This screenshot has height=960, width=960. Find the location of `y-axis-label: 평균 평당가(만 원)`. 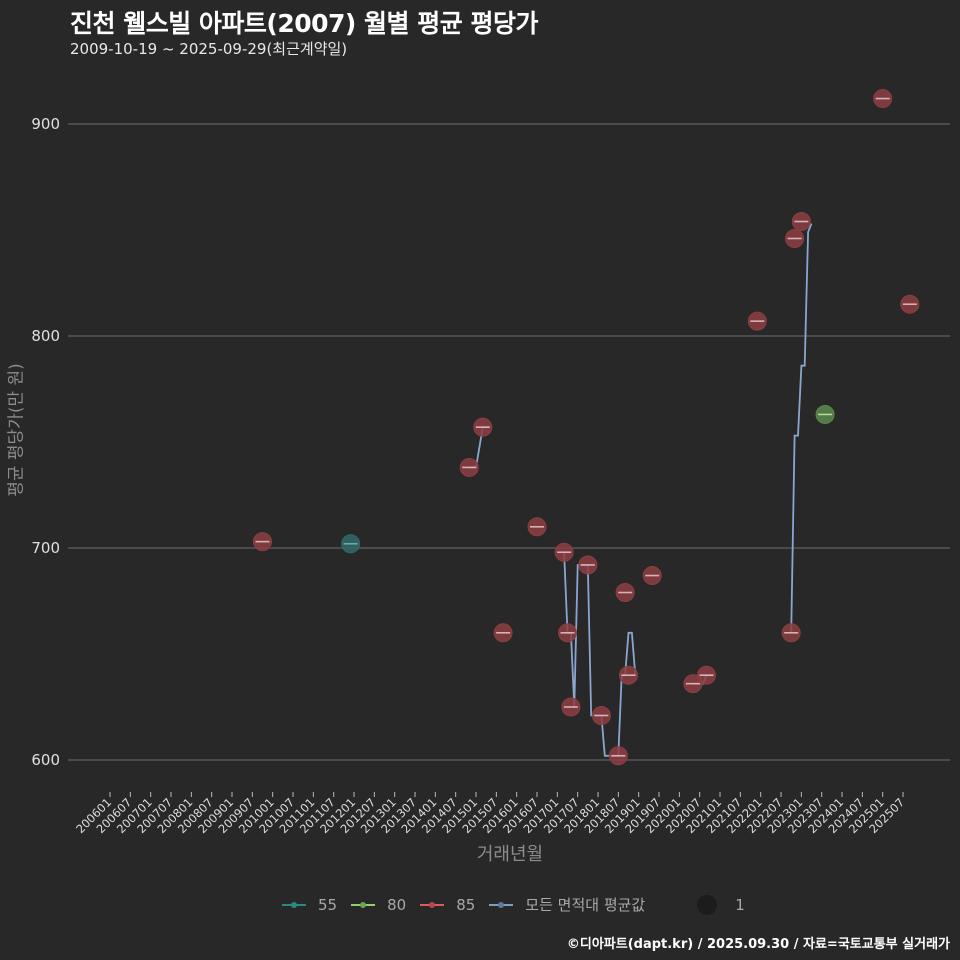

y-axis-label: 평균 평당가(만 원) is located at coordinates (16, 430).